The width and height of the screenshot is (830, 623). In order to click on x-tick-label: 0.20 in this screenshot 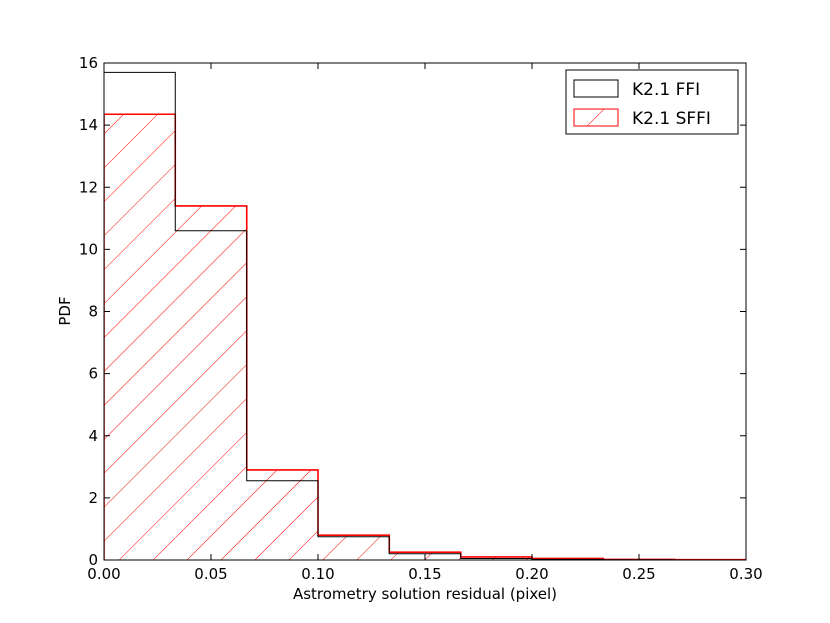, I will do `click(531, 574)`.